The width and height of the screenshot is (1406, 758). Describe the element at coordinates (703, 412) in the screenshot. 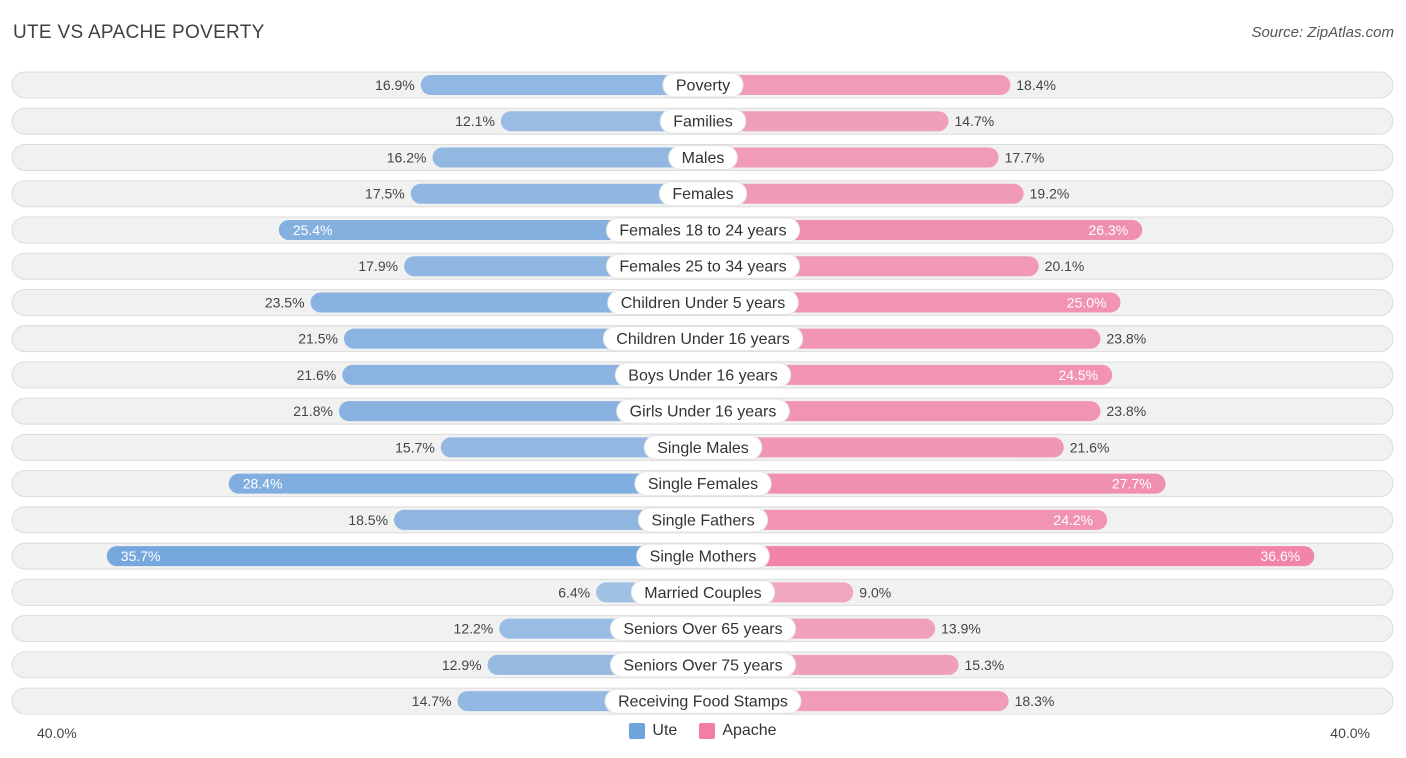

I see `category-label-girls-under-16-years: Girls Under 16 years` at that location.